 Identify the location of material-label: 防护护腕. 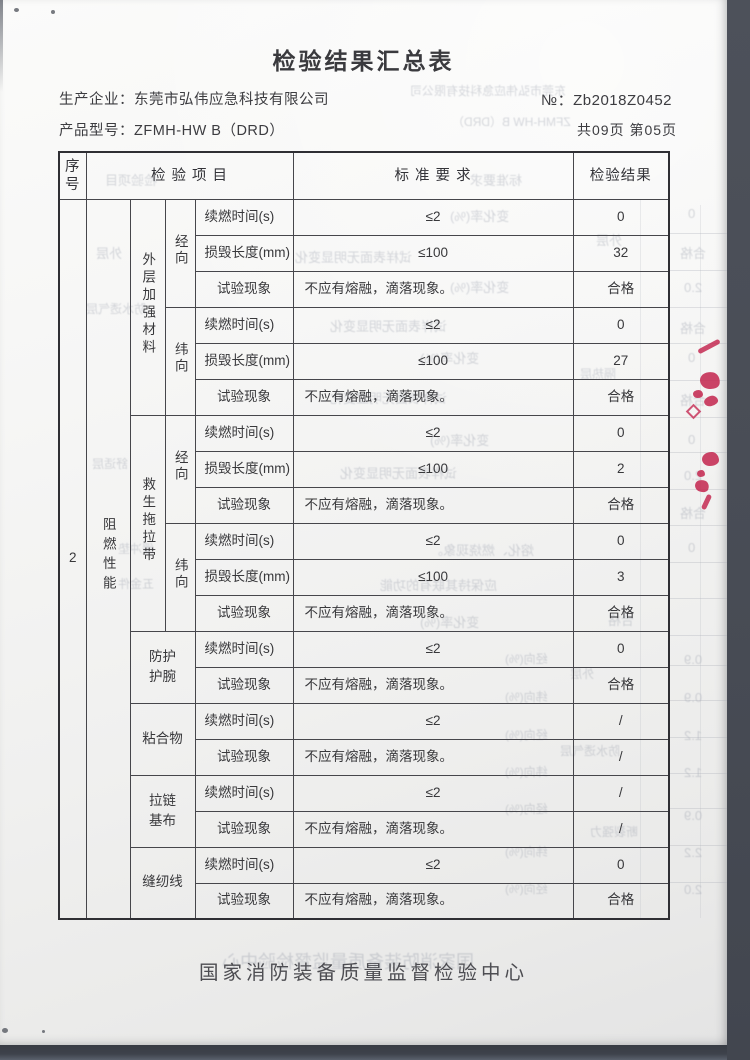
(162, 666).